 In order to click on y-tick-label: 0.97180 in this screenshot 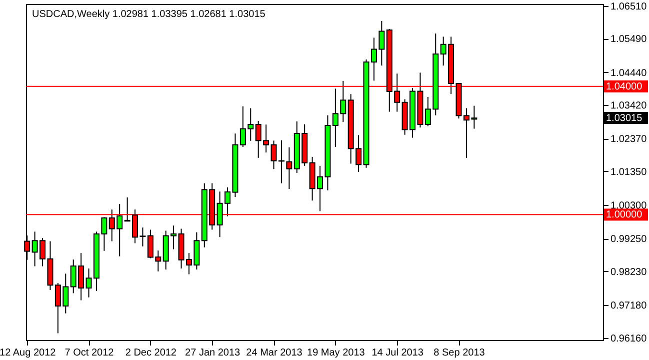, I will do `click(629, 306)`.